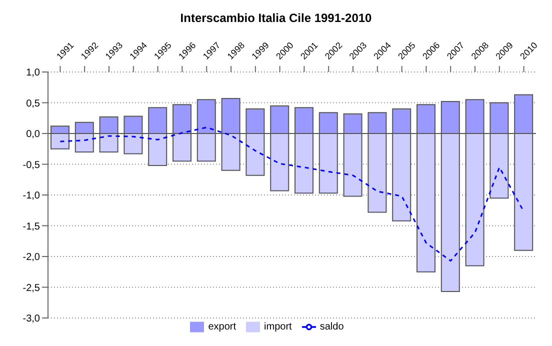 The width and height of the screenshot is (552, 346). Describe the element at coordinates (278, 327) in the screenshot. I see `legend-label: import` at that location.